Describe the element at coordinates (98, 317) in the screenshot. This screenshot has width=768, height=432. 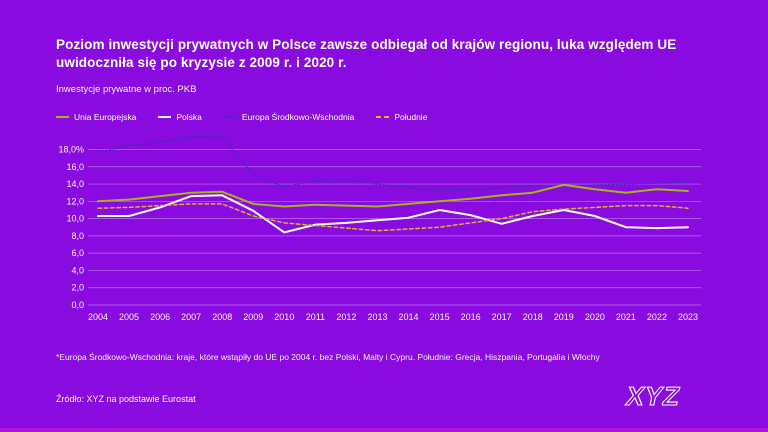
I see `x-tick-label: 2004` at that location.